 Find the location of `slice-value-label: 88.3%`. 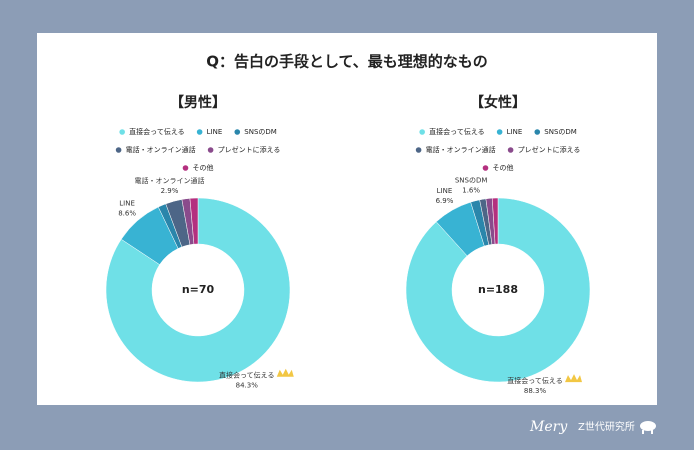

slice-value-label: 88.3% is located at coordinates (535, 391).